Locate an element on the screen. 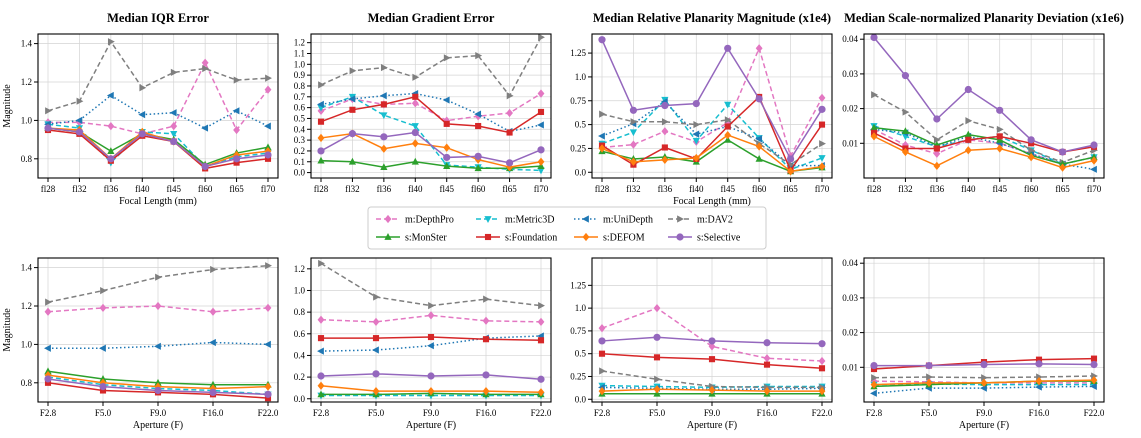  x-axis-label: Aperture (F) is located at coordinates (984, 425).